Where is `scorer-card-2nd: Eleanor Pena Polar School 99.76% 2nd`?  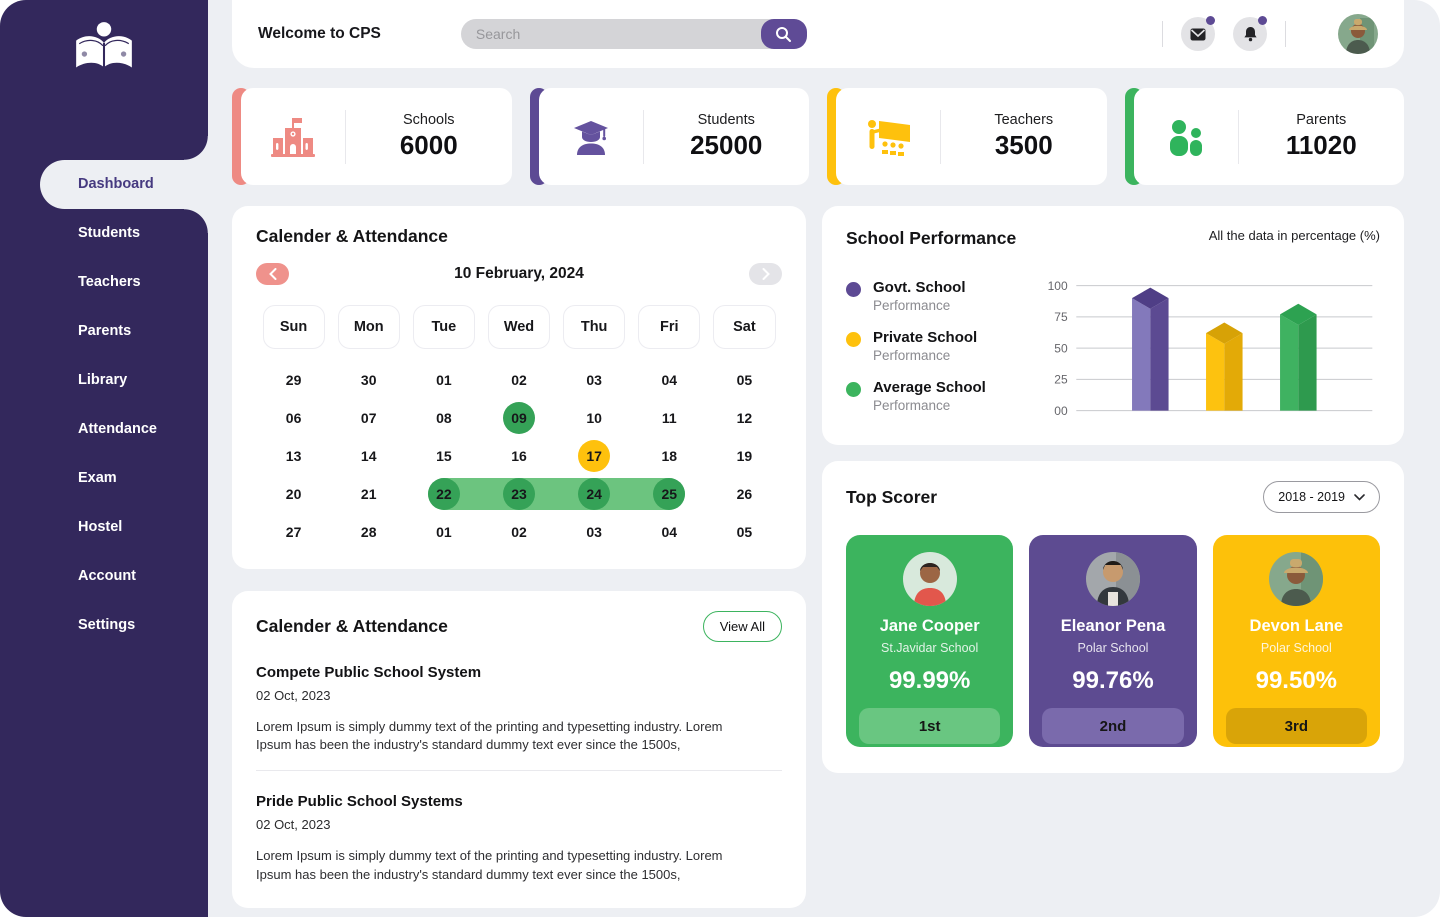 scorer-card-2nd: Eleanor Pena Polar School 99.76% 2nd is located at coordinates (1113, 641).